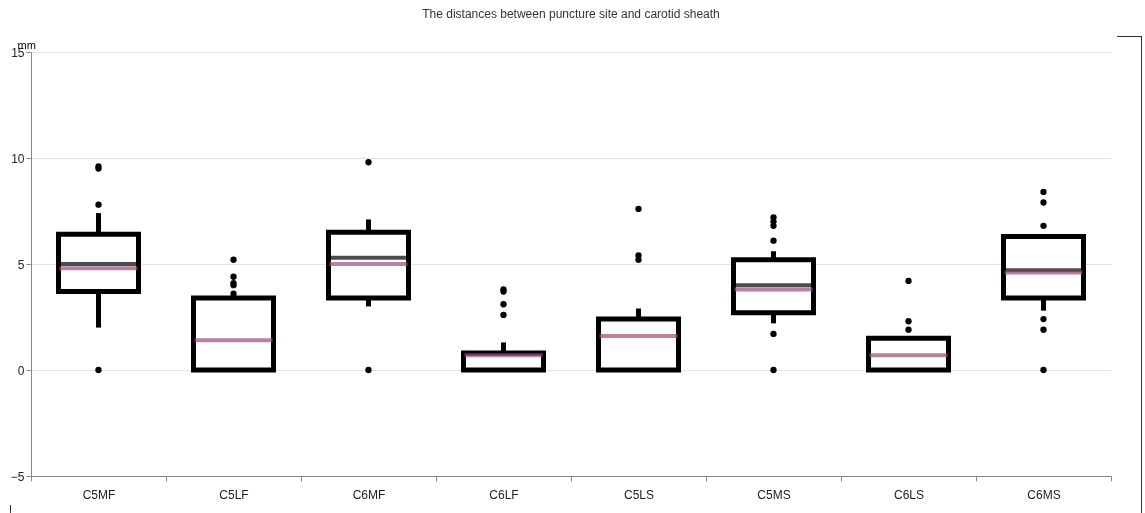 The height and width of the screenshot is (513, 1145). I want to click on y-tick-label: 10, so click(18, 158).